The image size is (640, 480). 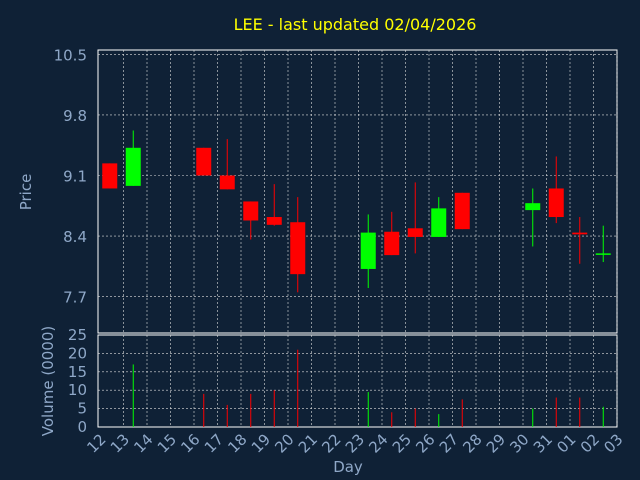 I want to click on volume-tick-label: 5, so click(x=82, y=409).